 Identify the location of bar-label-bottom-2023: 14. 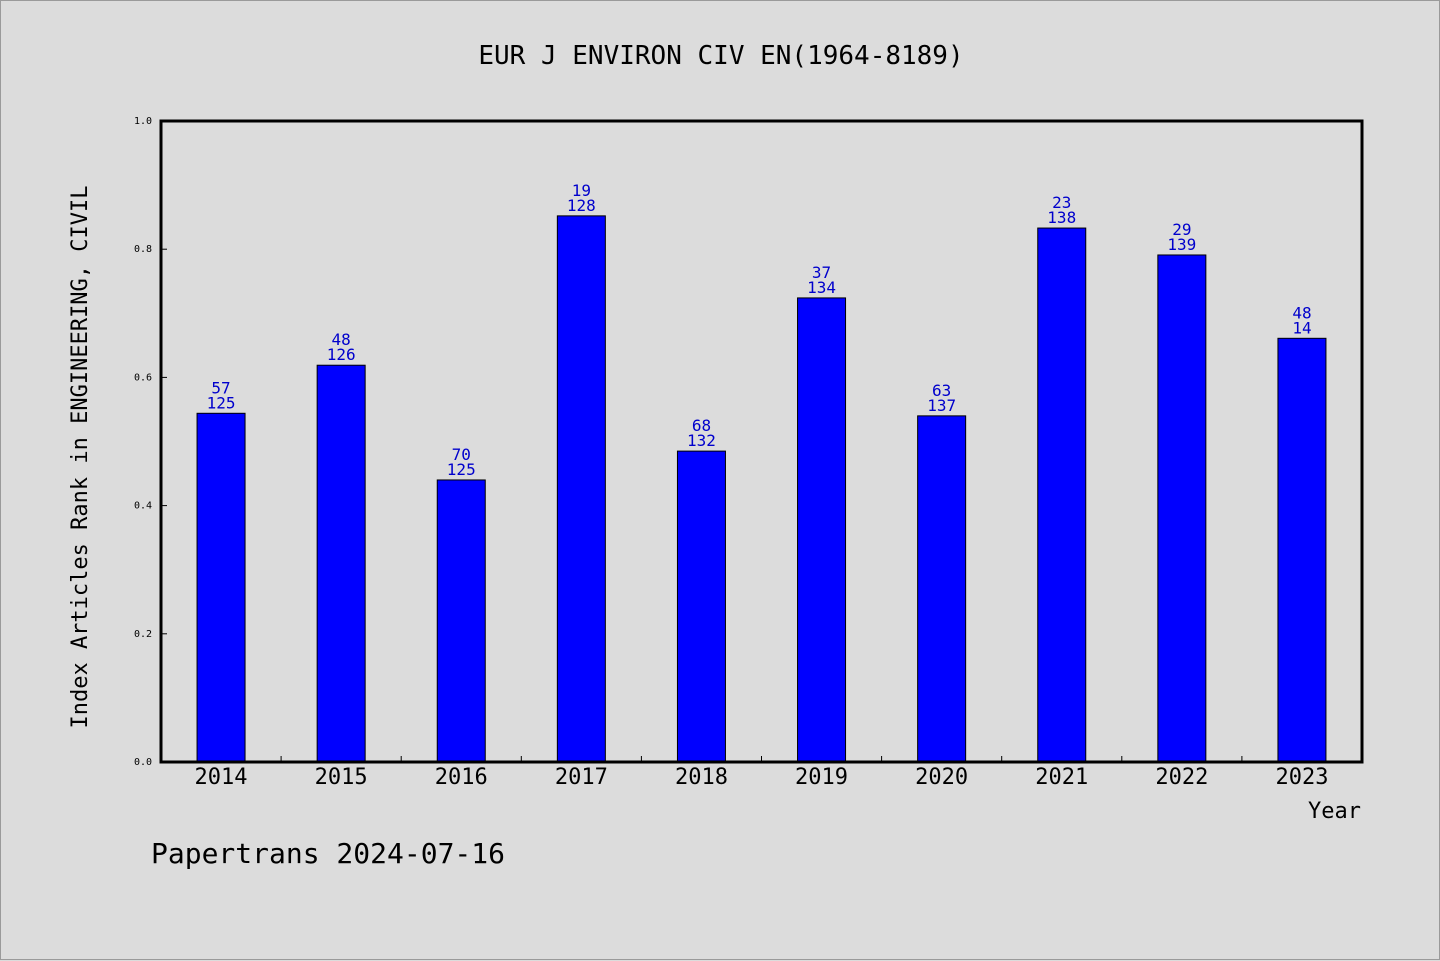
(1301, 327).